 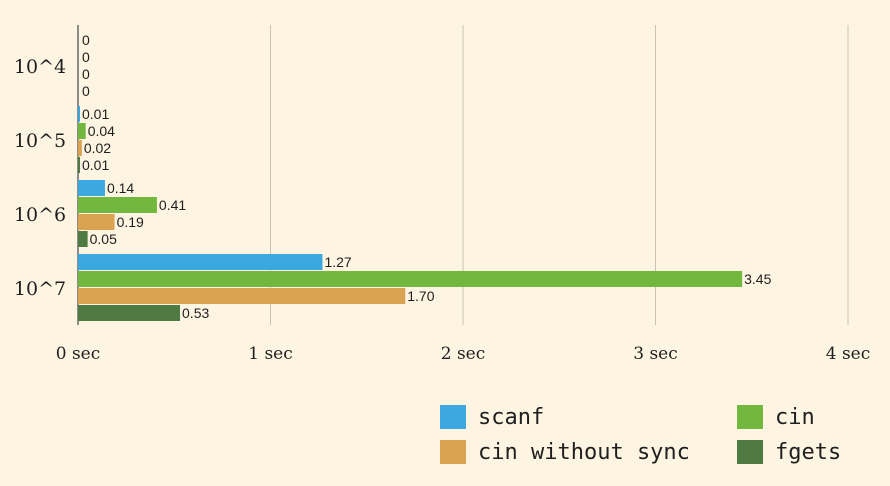 What do you see at coordinates (40, 67) in the screenshot?
I see `y-category-label: 10^4` at bounding box center [40, 67].